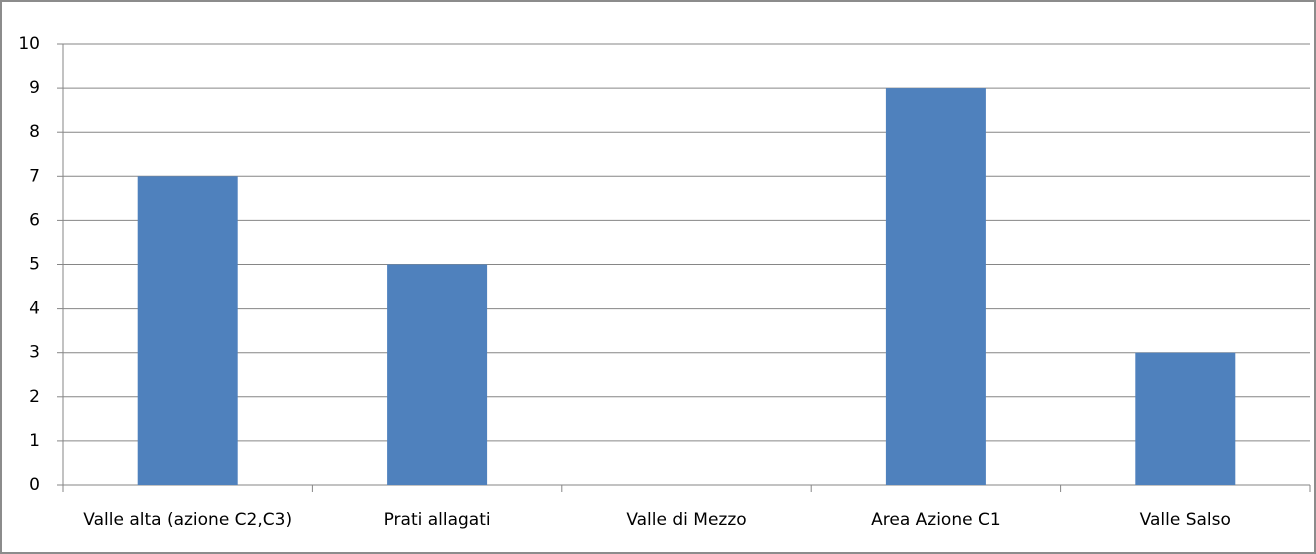  What do you see at coordinates (686, 520) in the screenshot?
I see `x-tick-label: Valle di Mezzo` at bounding box center [686, 520].